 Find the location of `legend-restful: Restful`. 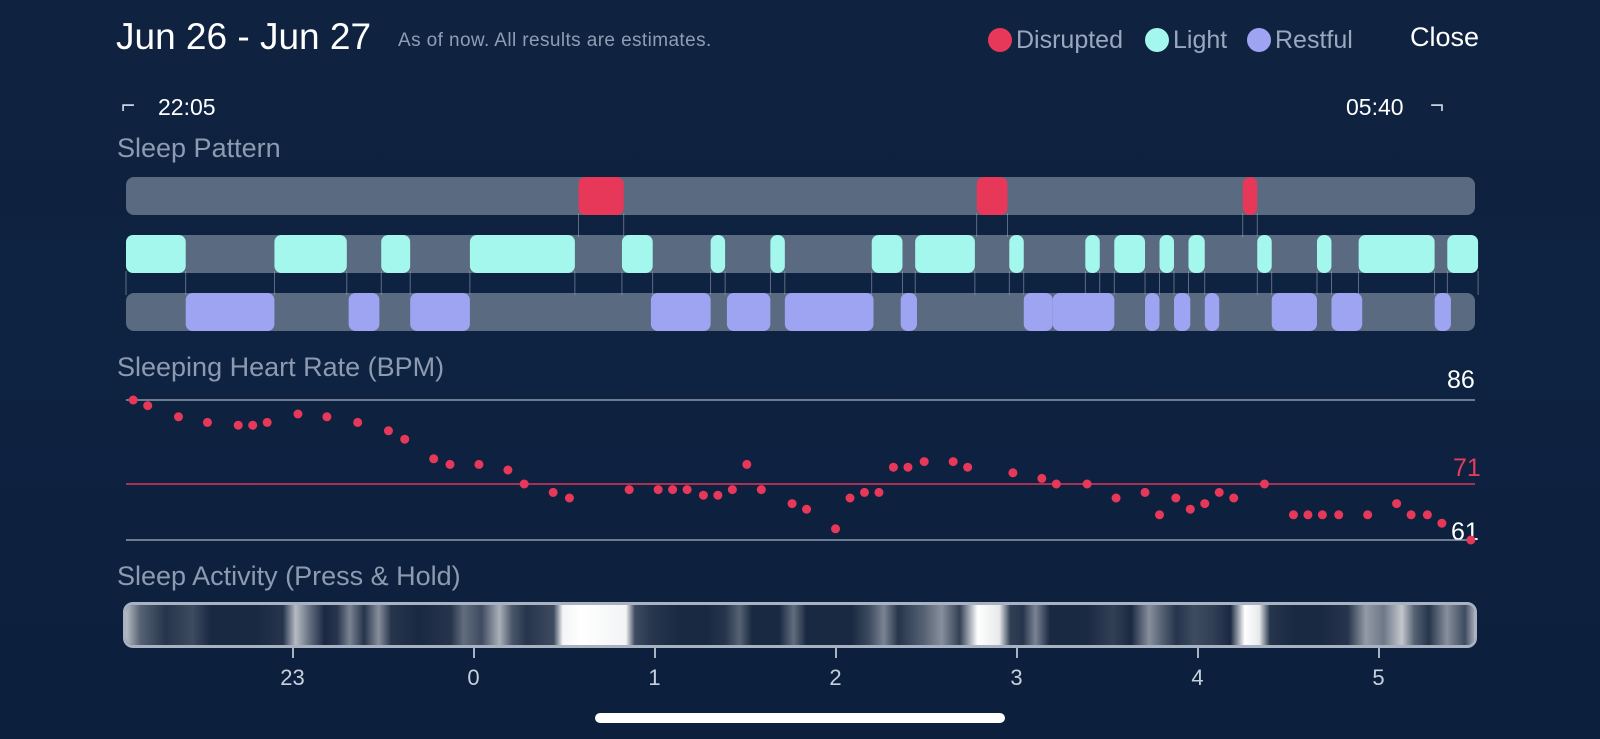

legend-restful: Restful is located at coordinates (1300, 40).